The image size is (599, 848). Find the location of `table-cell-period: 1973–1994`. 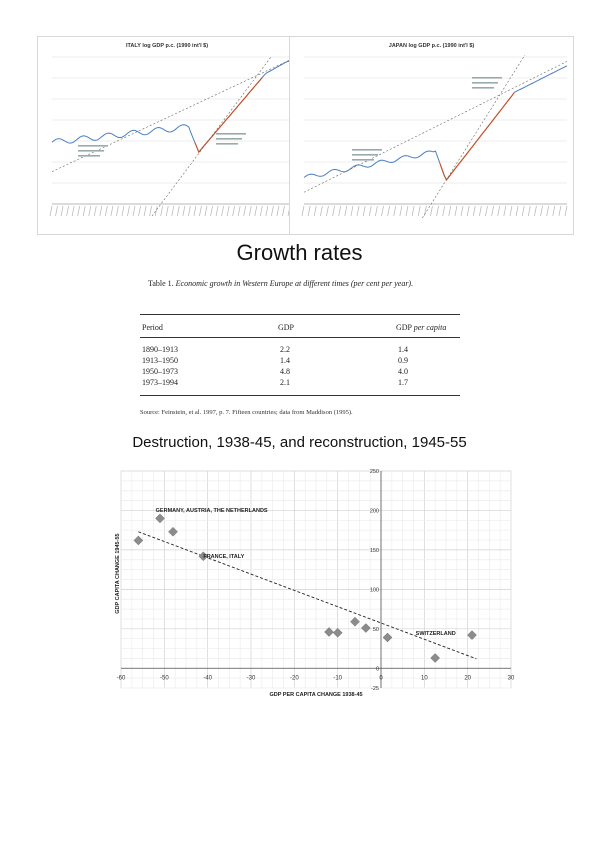

table-cell-period: 1973–1994 is located at coordinates (160, 382).